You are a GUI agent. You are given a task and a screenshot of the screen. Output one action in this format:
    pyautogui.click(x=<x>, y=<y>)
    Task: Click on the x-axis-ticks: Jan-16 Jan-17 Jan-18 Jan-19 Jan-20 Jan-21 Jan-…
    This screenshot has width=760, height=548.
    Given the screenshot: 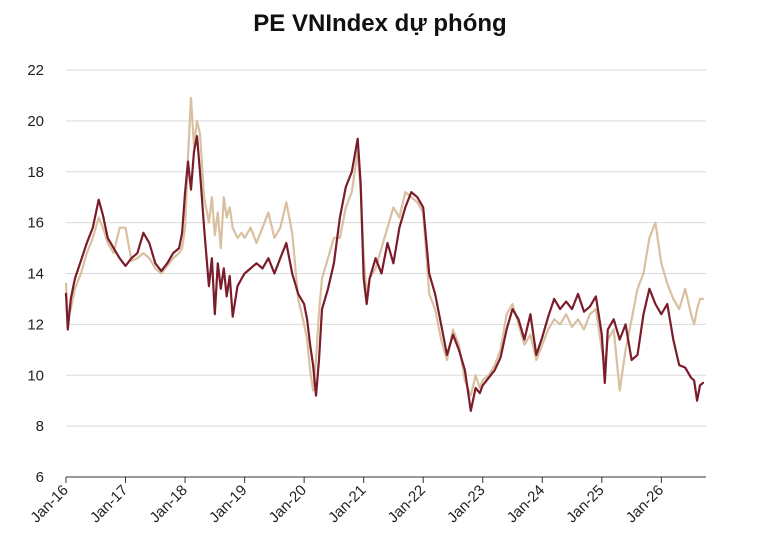 What is the action you would take?
    pyautogui.click(x=347, y=501)
    